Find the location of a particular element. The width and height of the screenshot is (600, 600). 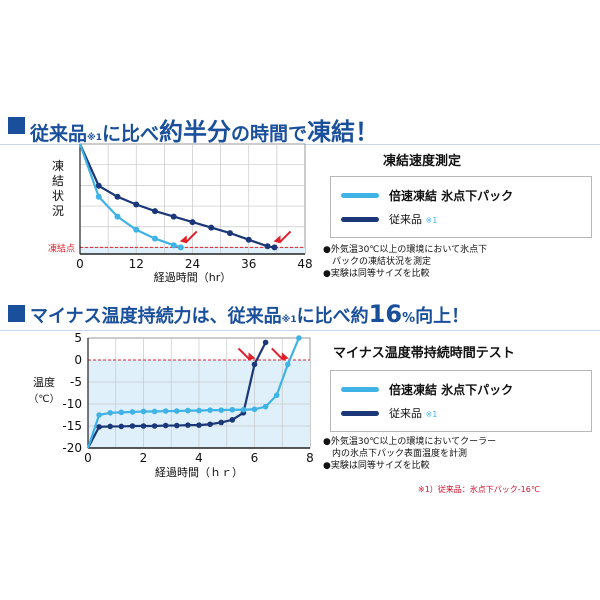

x-tick-label: 24 is located at coordinates (192, 264).